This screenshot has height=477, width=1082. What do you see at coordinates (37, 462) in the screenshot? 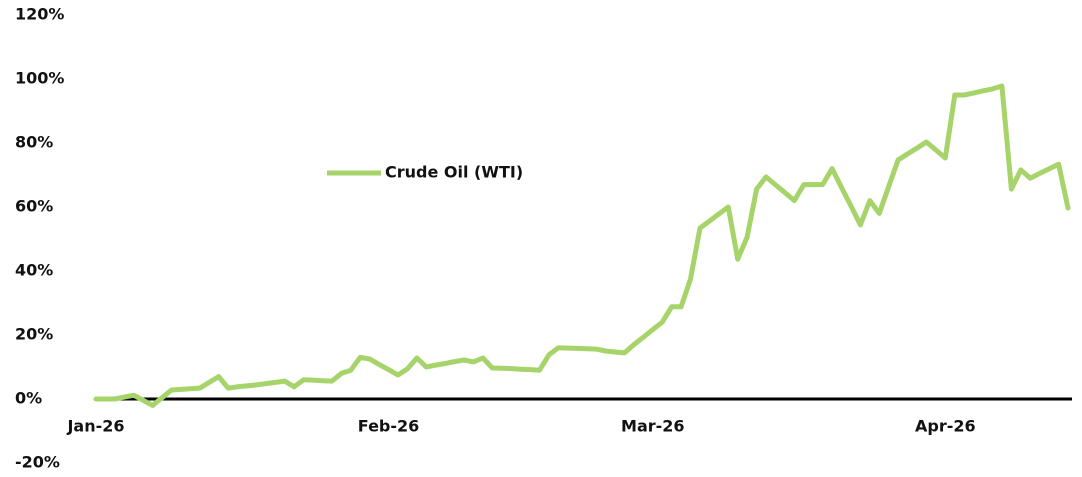
I see `y-tick-label: -20%` at bounding box center [37, 462].